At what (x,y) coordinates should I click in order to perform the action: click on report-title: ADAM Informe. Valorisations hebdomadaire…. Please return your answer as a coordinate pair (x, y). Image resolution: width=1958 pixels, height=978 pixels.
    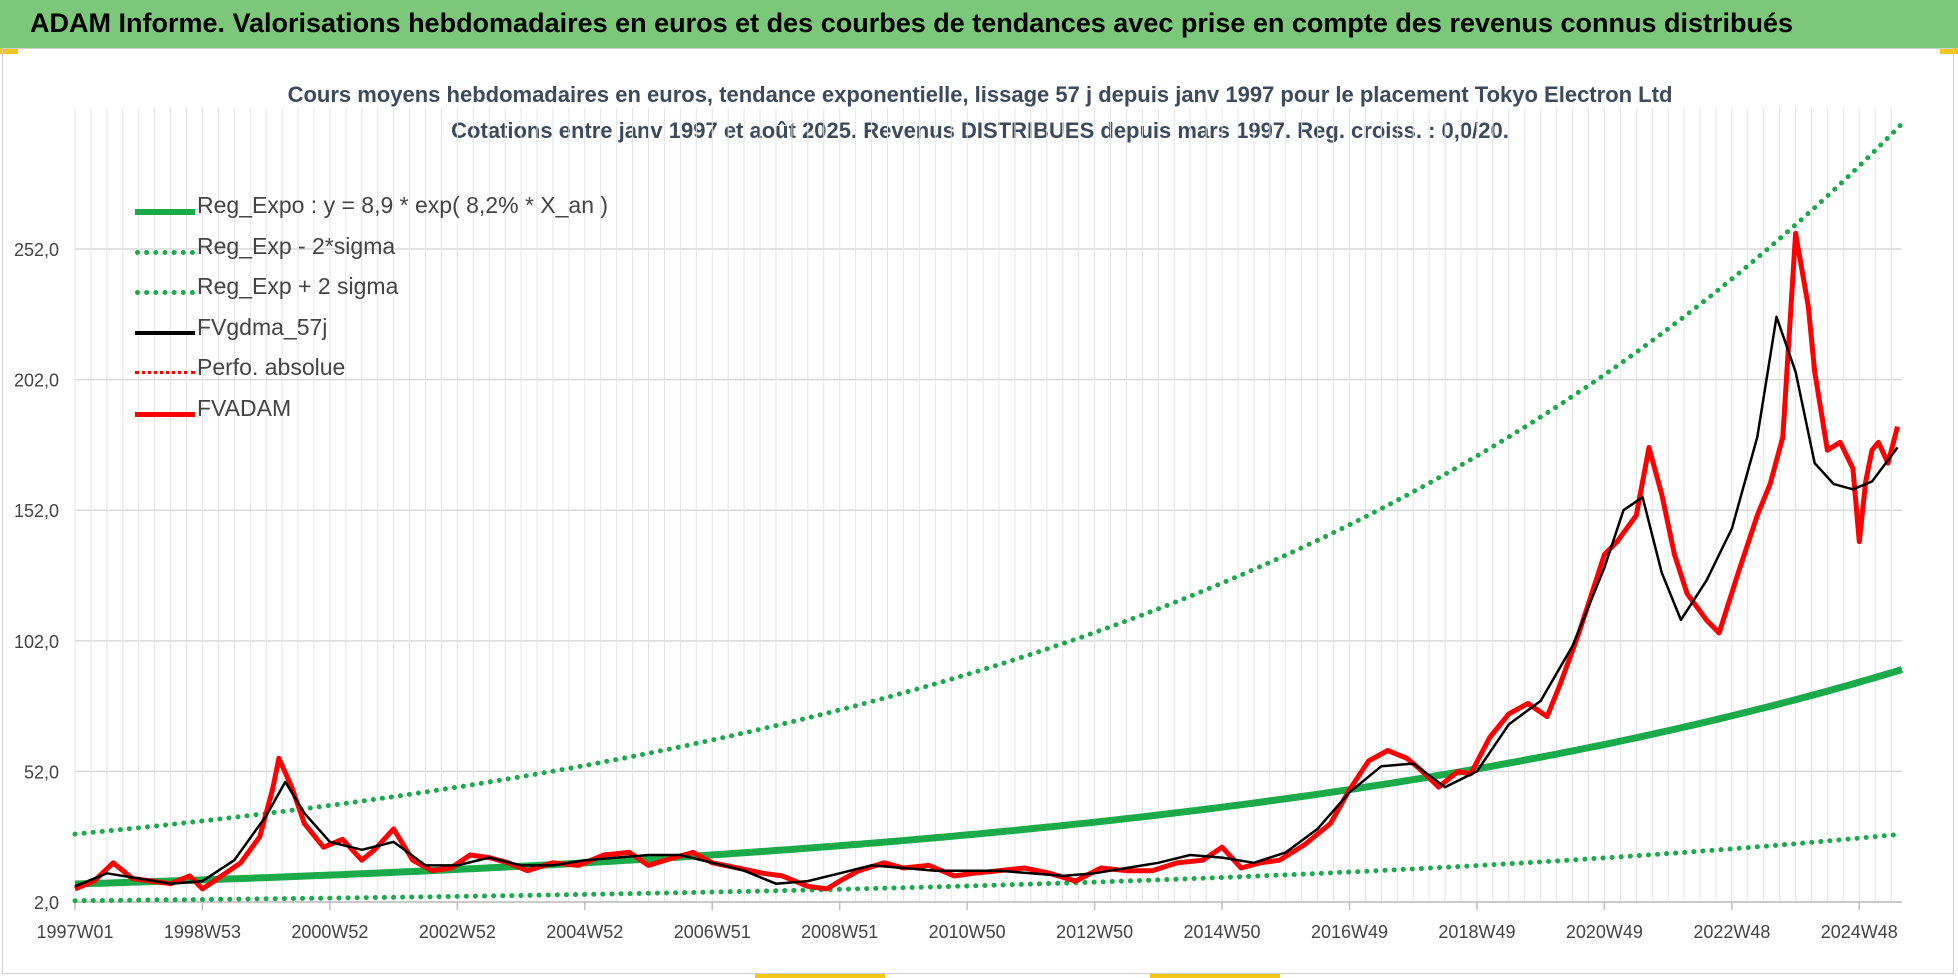
    Looking at the image, I should click on (912, 23).